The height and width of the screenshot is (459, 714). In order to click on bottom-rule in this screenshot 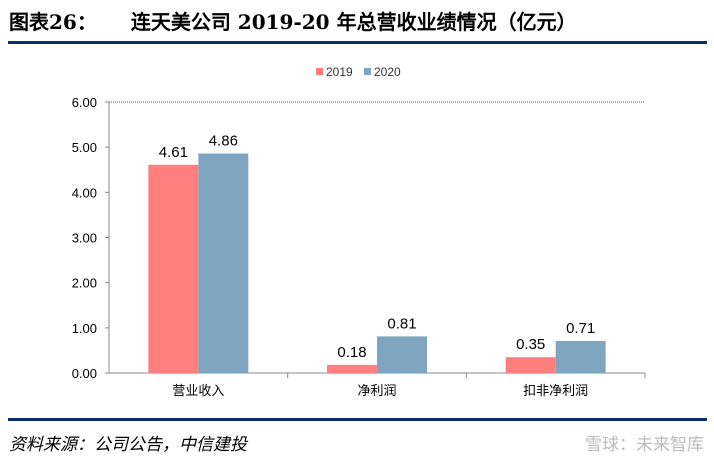, I will do `click(357, 419)`.